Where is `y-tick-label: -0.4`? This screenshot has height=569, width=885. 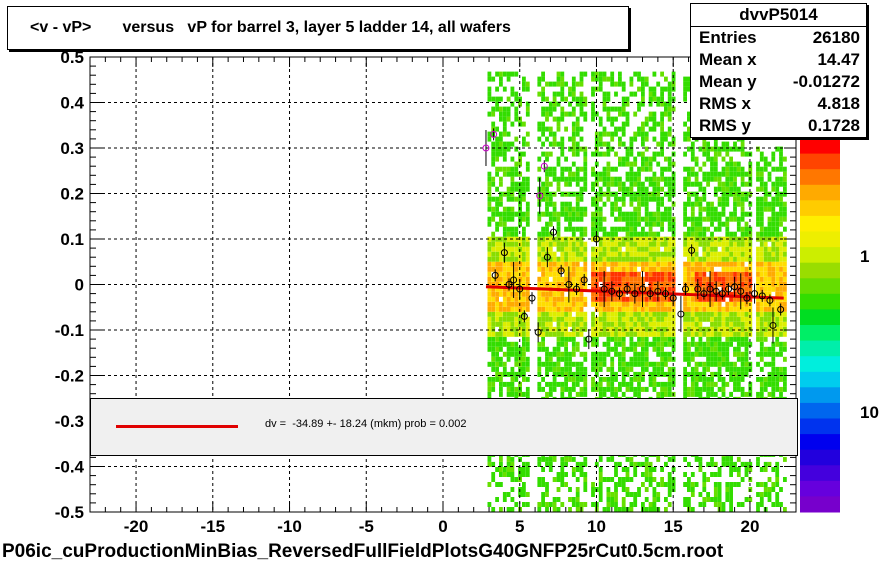 y-tick-label: -0.4 is located at coordinates (70, 467).